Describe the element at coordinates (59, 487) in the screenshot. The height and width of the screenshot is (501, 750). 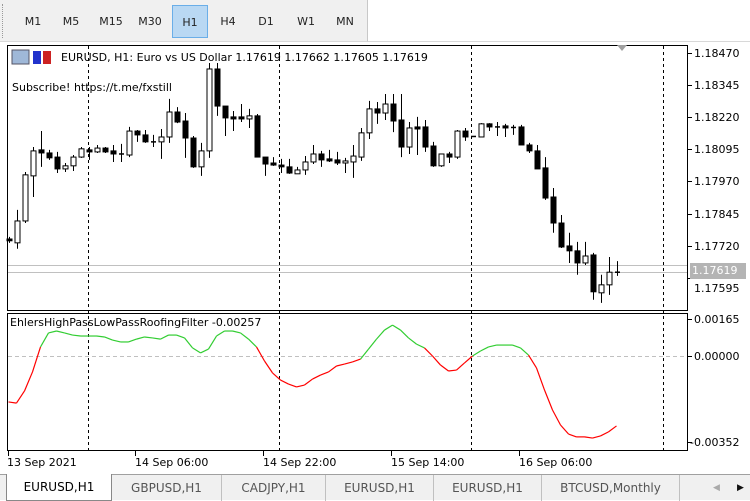
I see `tab-eurusd-h1: EURUSD,H1` at that location.